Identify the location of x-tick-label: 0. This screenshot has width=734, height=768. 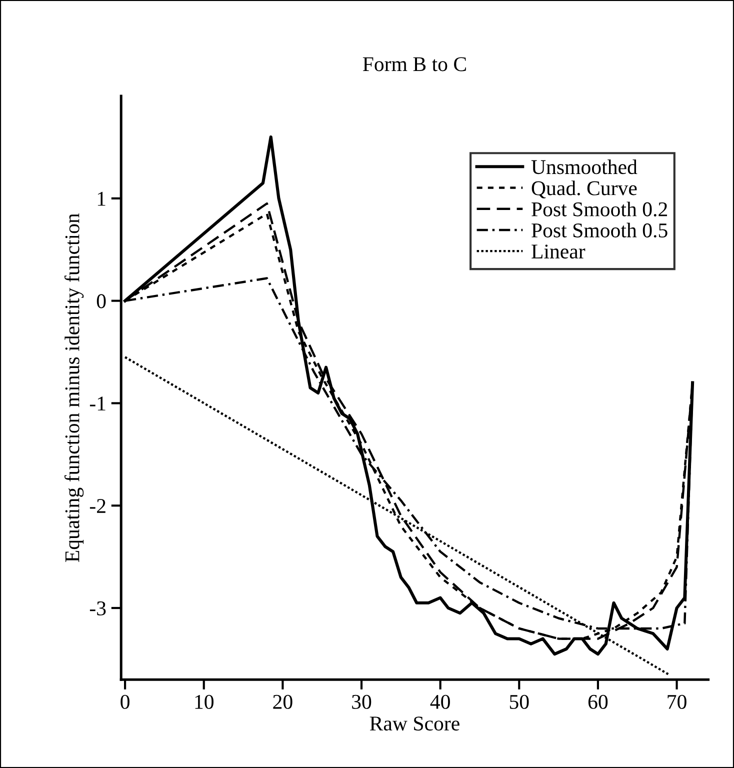
(125, 701).